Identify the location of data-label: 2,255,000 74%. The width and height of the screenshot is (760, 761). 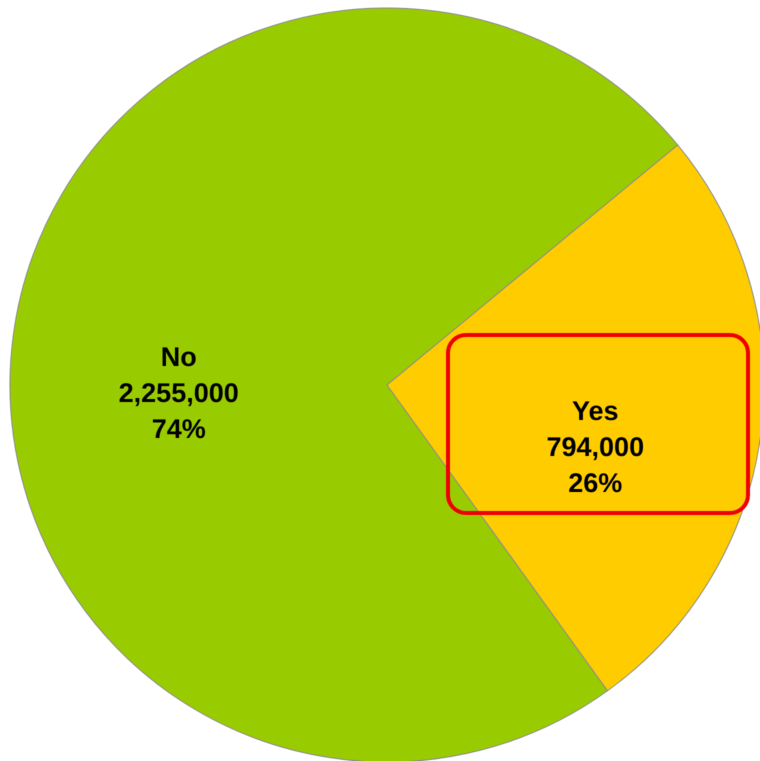
(178, 411).